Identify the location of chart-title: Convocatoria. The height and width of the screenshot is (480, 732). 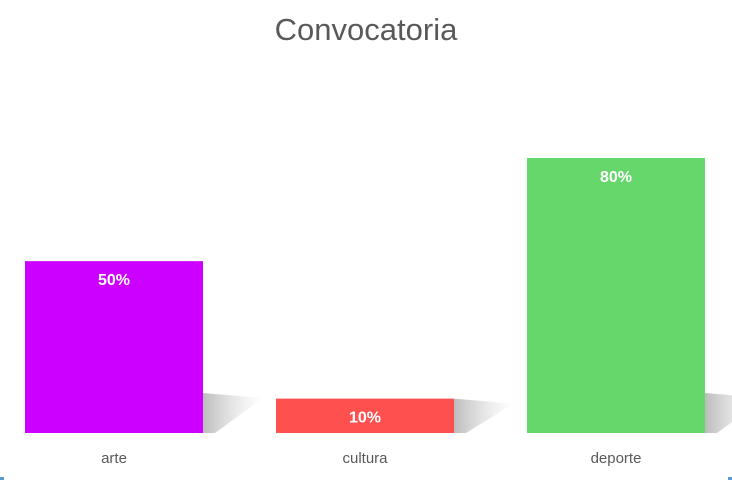
(366, 29).